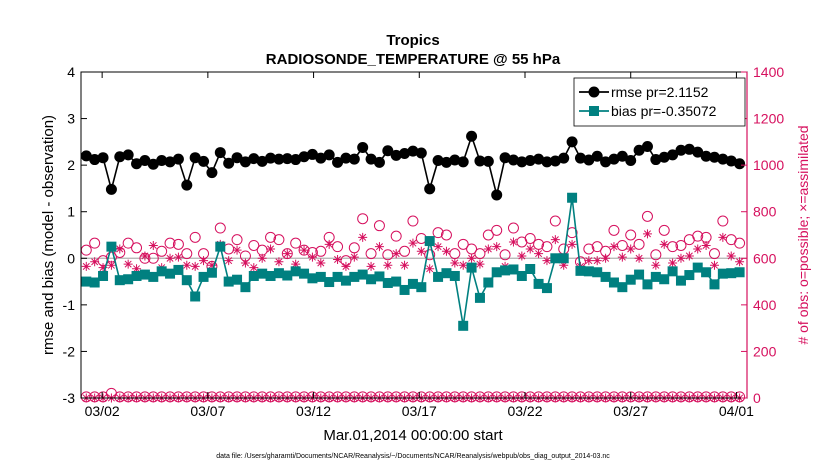 The height and width of the screenshot is (470, 830). I want to click on x-tick-label: 04/01, so click(736, 411).